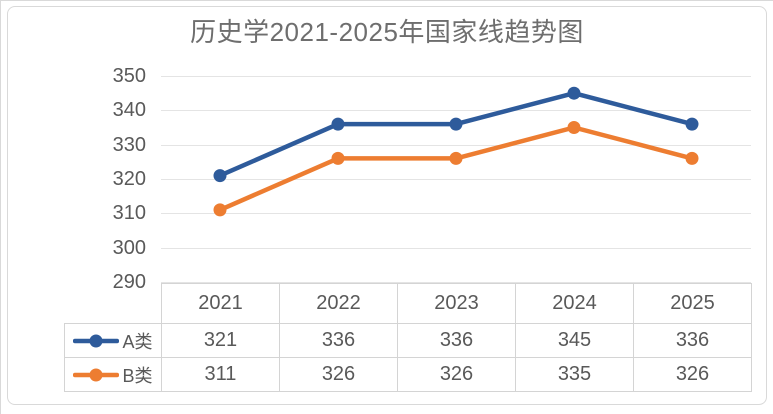 The width and height of the screenshot is (773, 414). I want to click on year-header-cell: 2022, so click(338, 303).